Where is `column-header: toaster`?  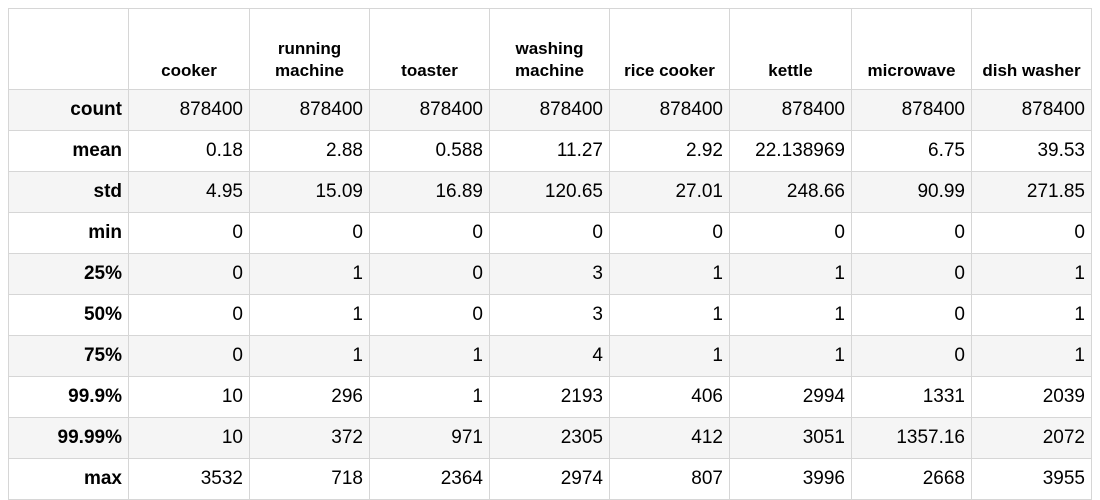
column-header: toaster is located at coordinates (429, 49).